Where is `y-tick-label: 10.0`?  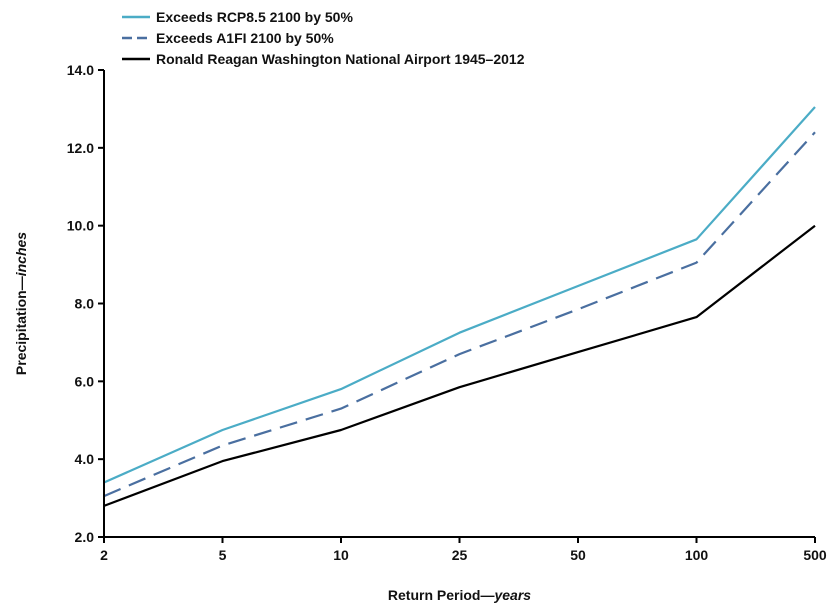 y-tick-label: 10.0 is located at coordinates (80, 226).